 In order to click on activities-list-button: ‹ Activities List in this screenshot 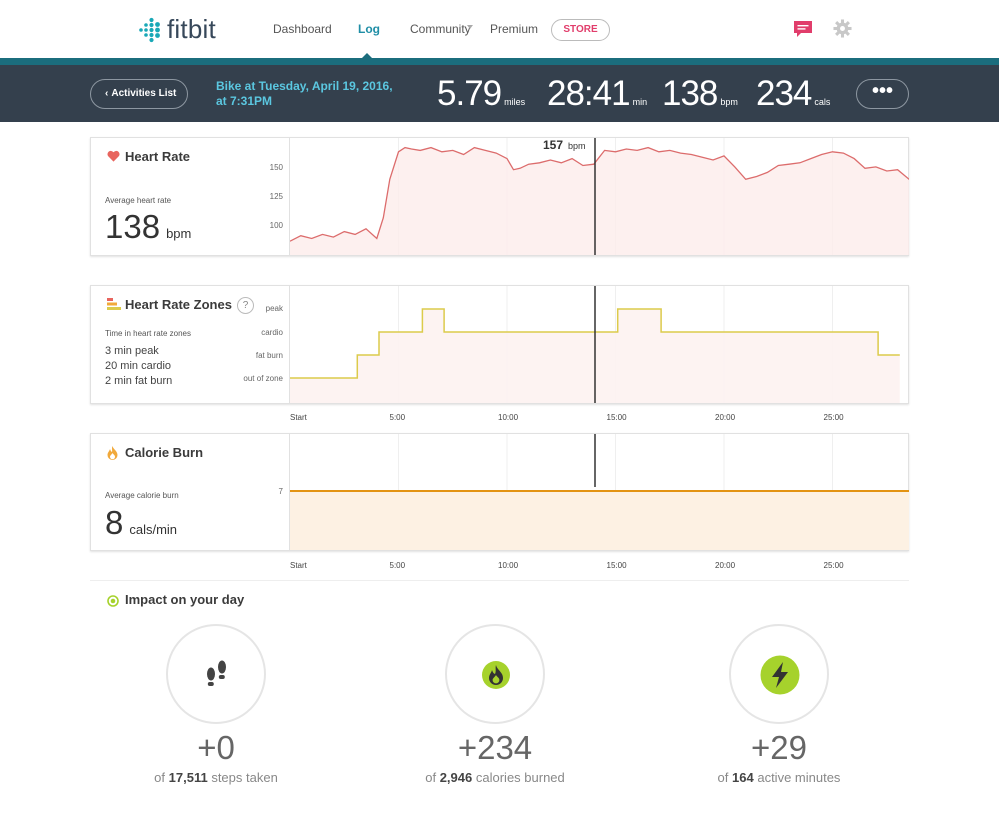, I will do `click(139, 94)`.